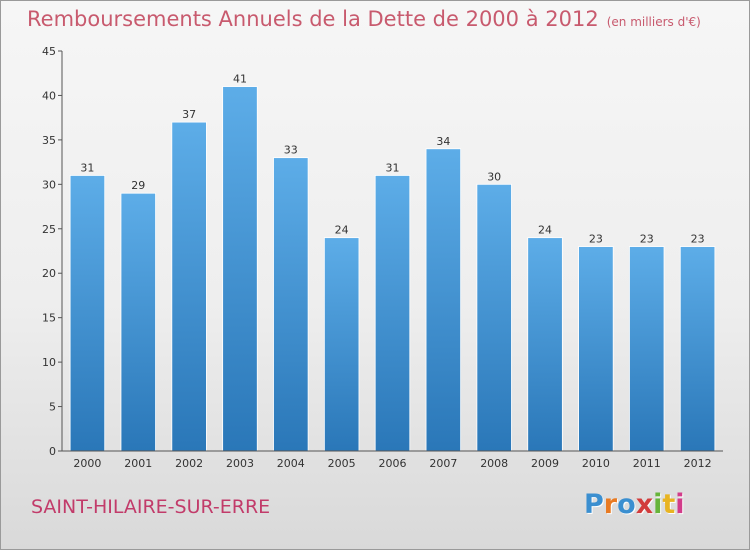  Describe the element at coordinates (291, 150) in the screenshot. I see `data-label-2004: 33` at that location.